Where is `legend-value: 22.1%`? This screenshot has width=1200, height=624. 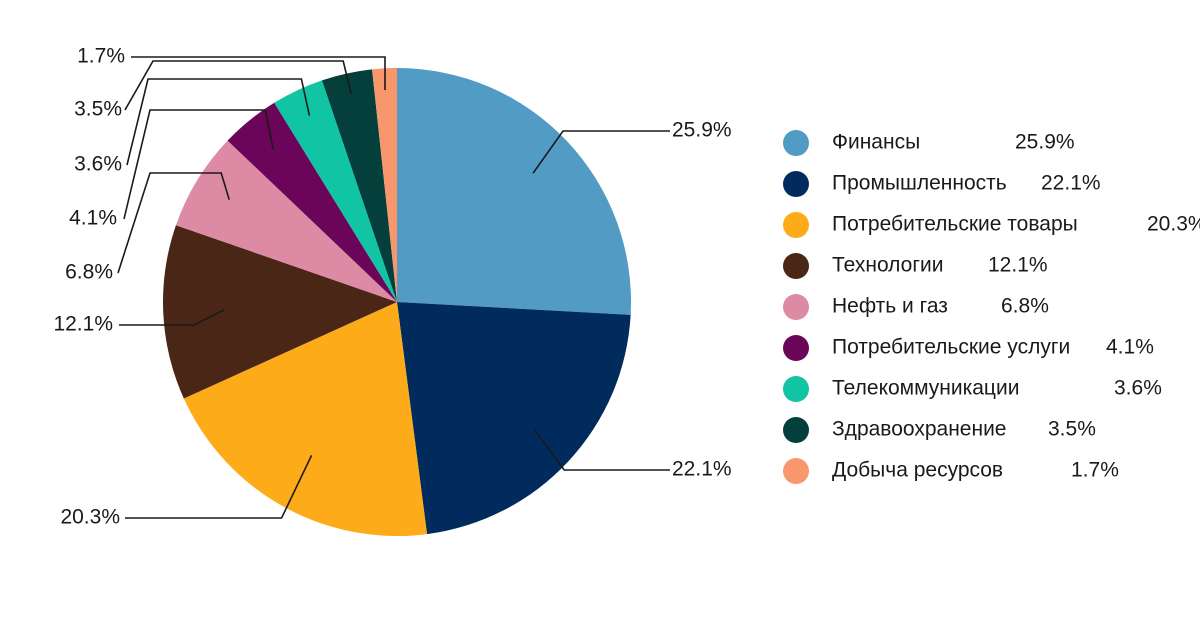 legend-value: 22.1% is located at coordinates (1071, 183).